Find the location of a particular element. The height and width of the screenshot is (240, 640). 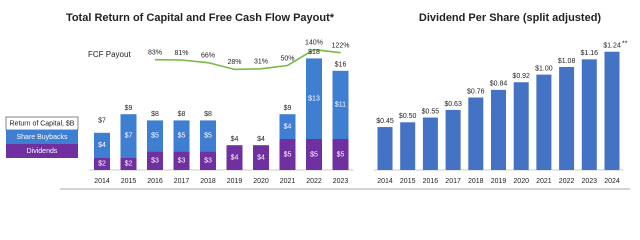

legend-label: Dividends is located at coordinates (42, 151).